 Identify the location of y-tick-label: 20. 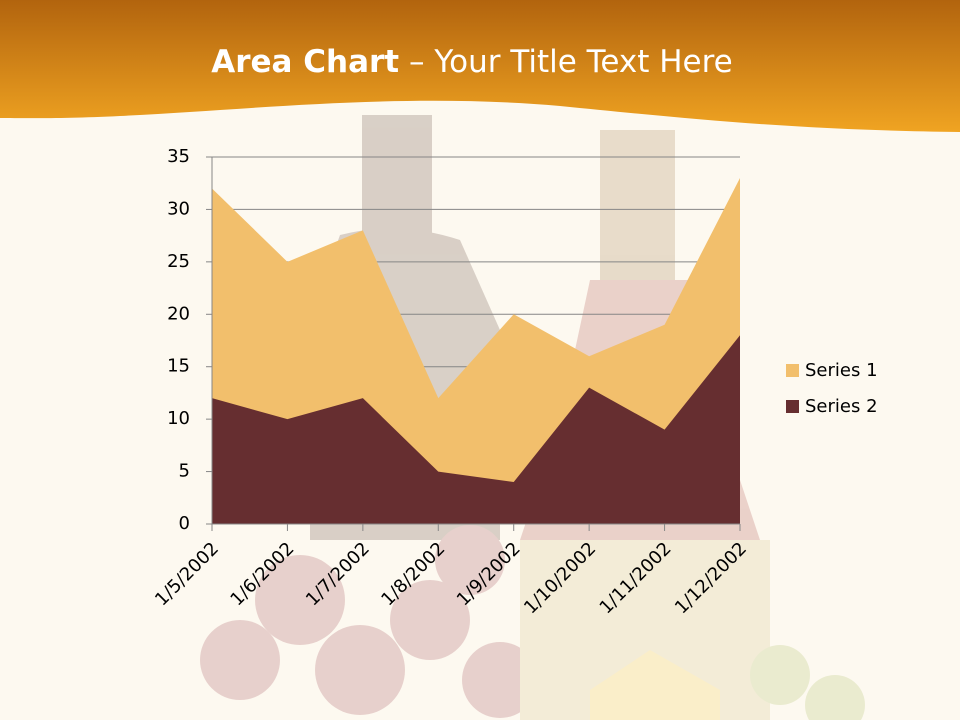
(178, 313).